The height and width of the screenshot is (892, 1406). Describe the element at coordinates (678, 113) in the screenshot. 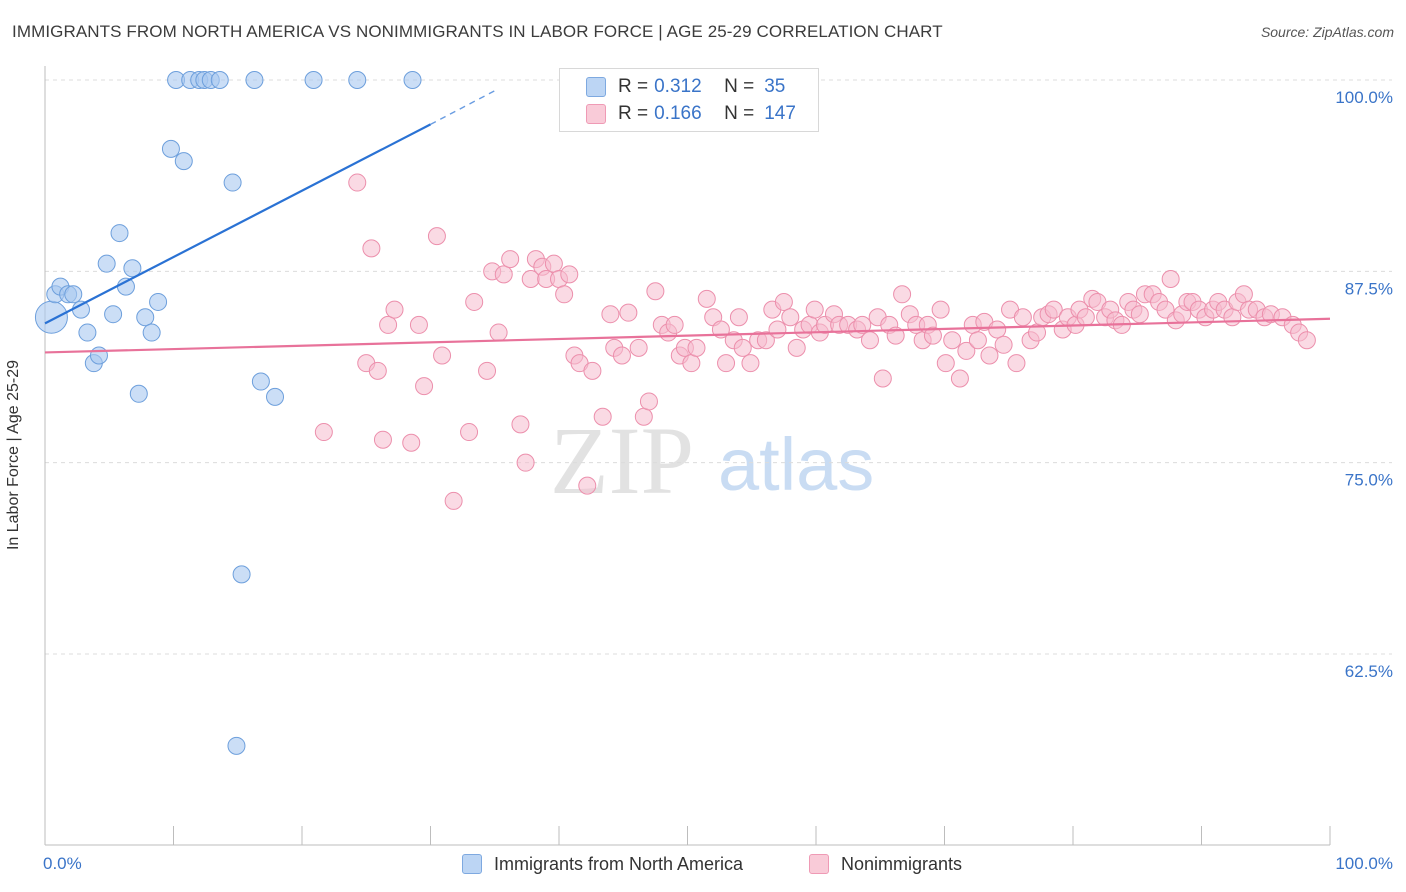

I see `legend-r-value: 0.166` at that location.